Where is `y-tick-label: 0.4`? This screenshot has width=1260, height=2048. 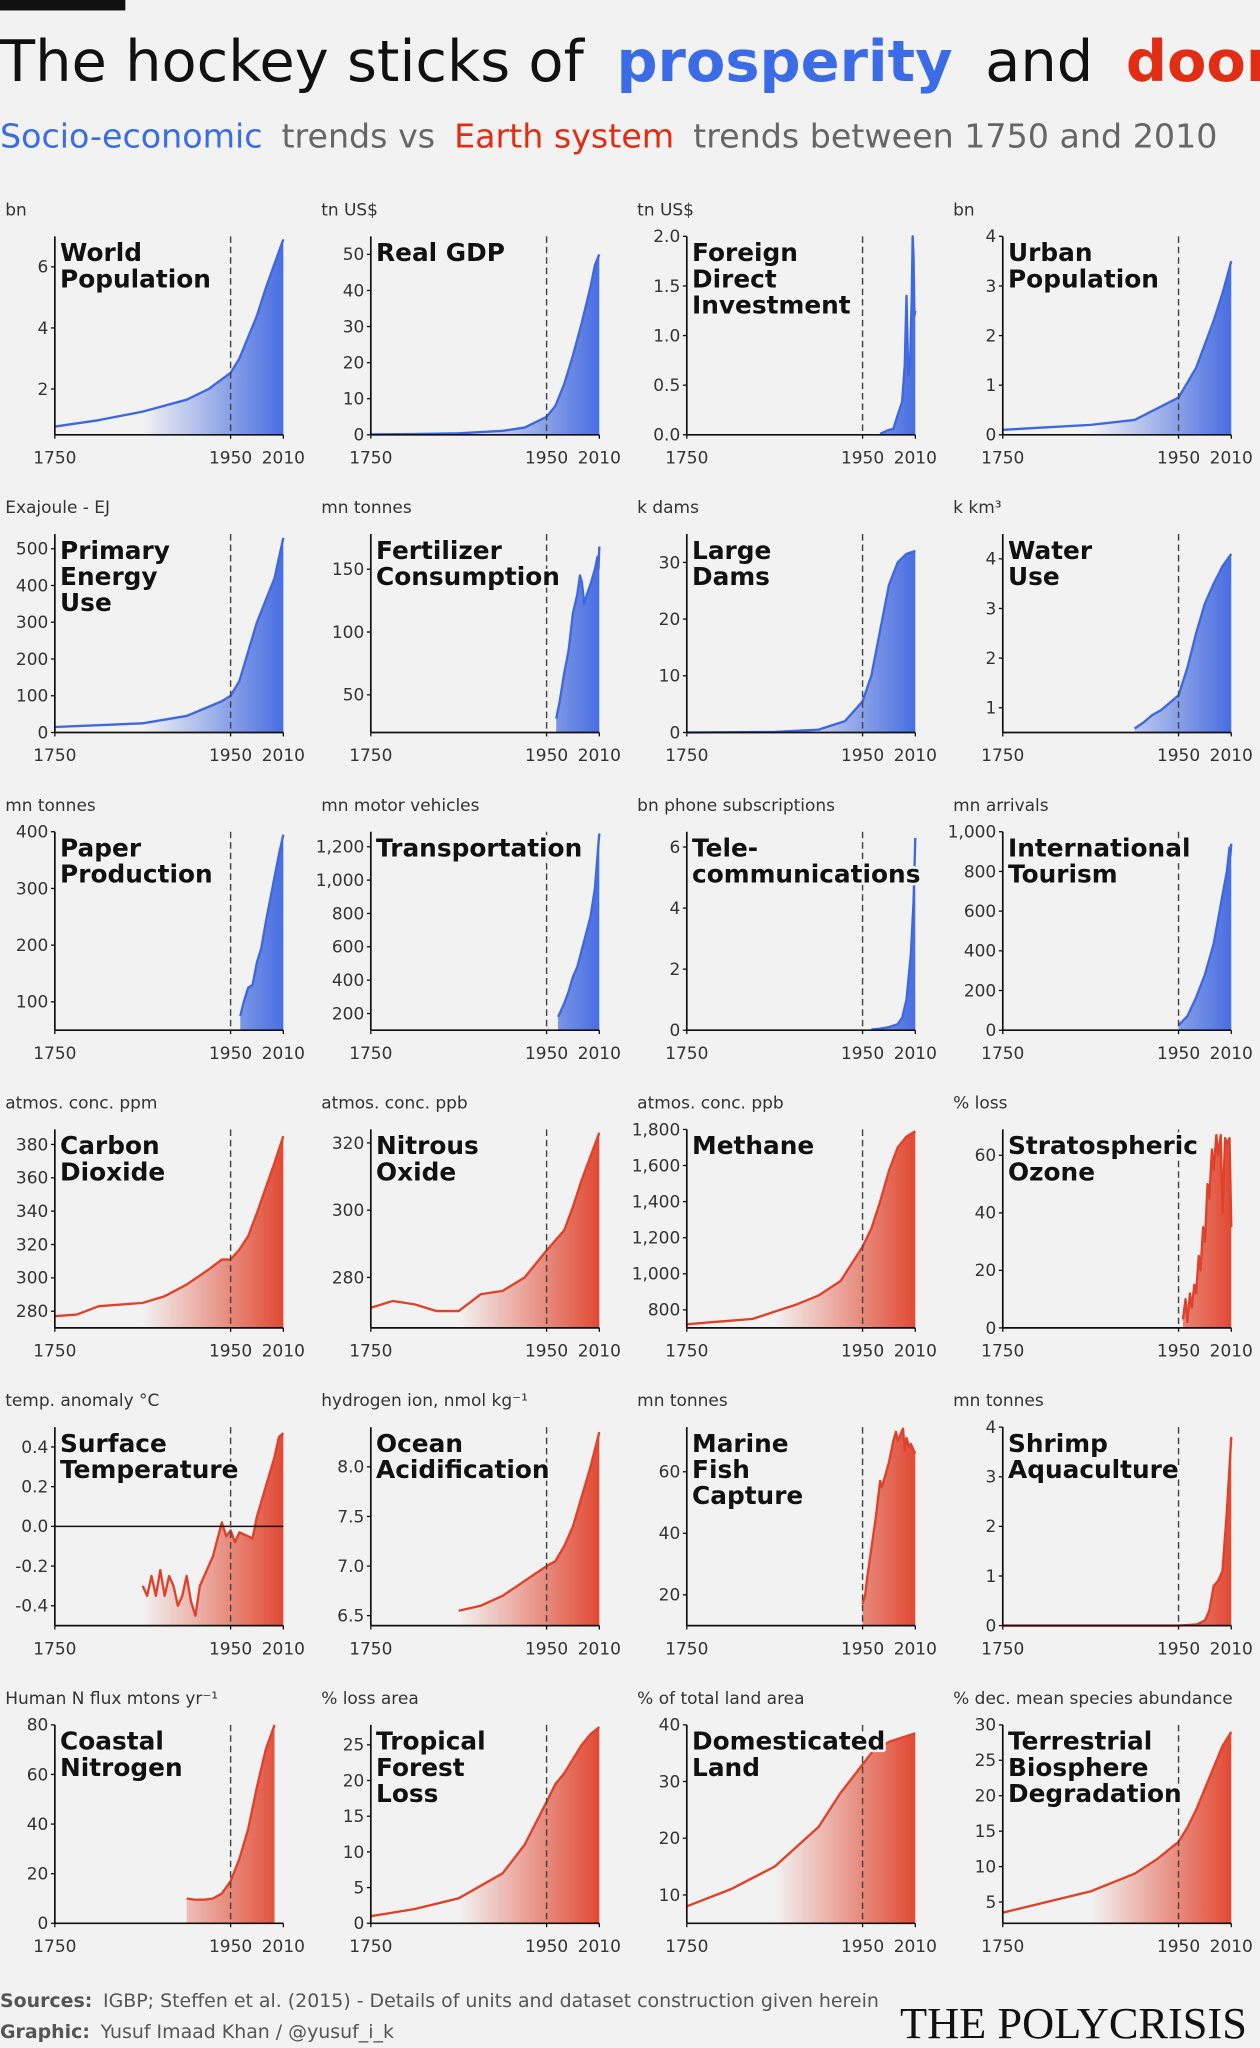 y-tick-label: 0.4 is located at coordinates (34, 1448).